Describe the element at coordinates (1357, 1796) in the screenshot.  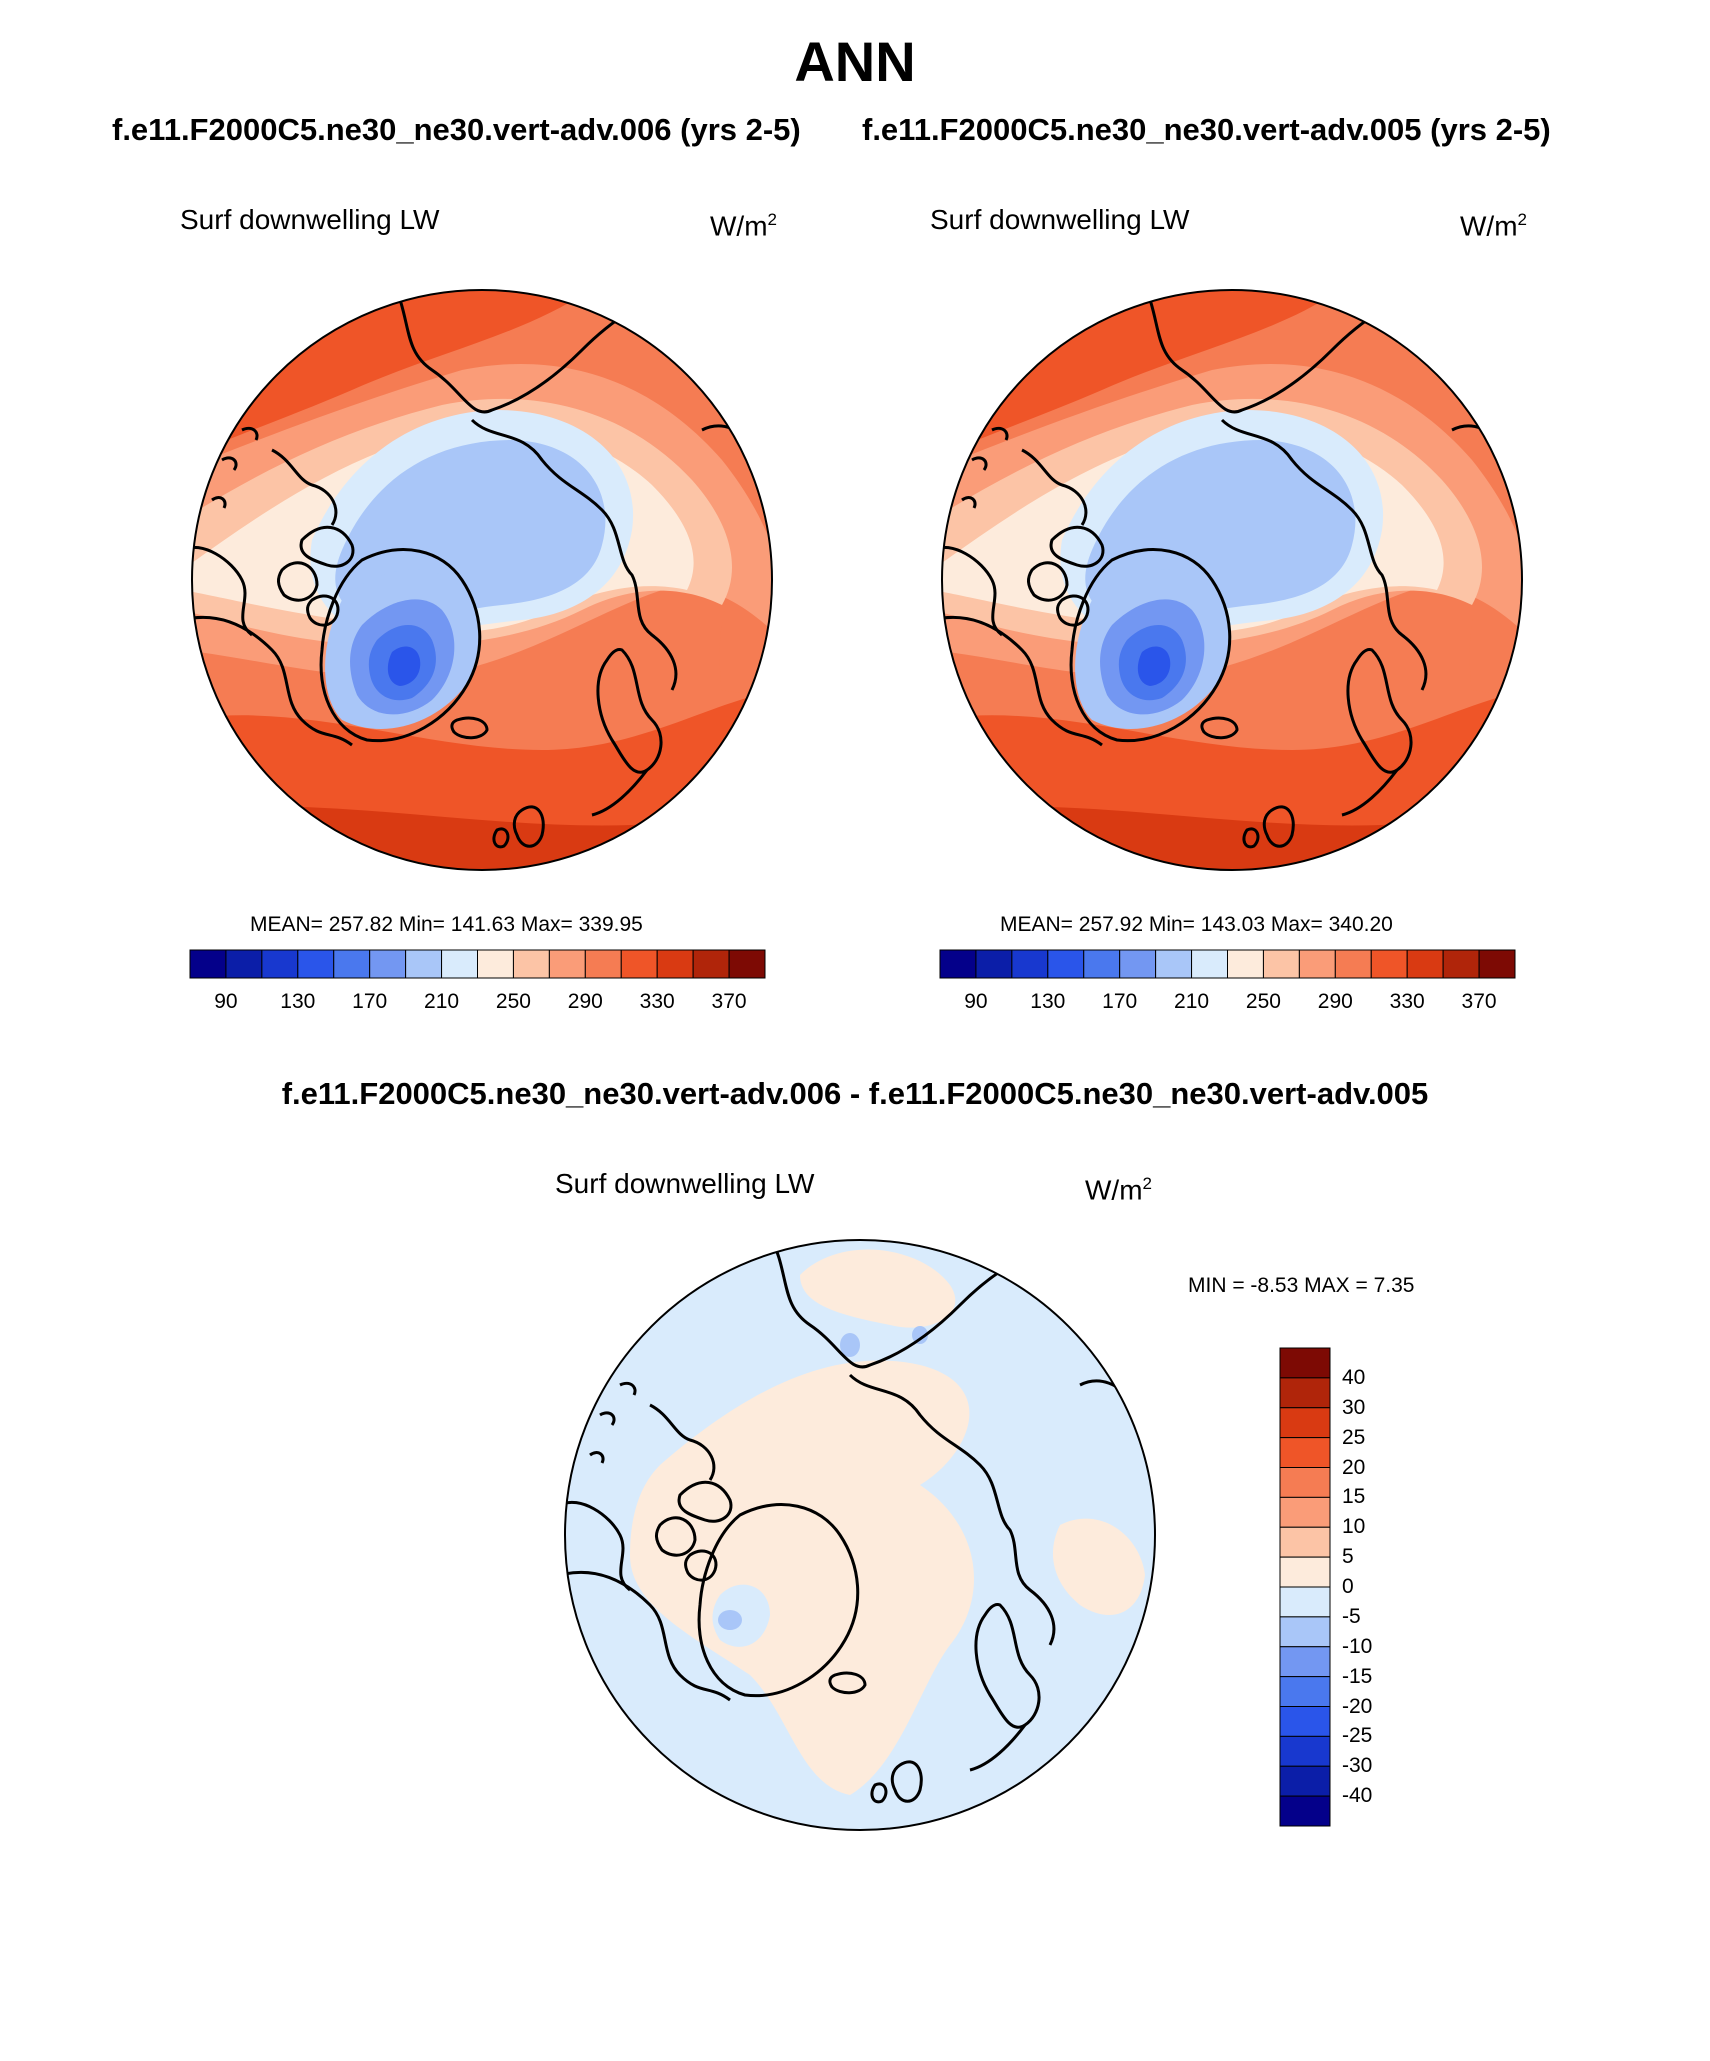
I see `colorbar-tick-label: -40` at that location.